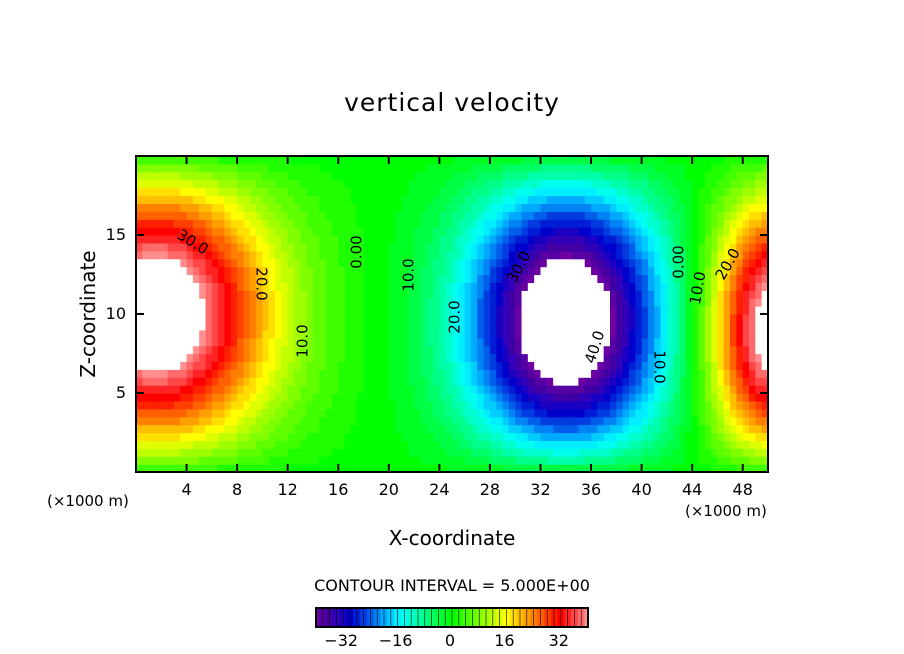 The width and height of the screenshot is (904, 654). Describe the element at coordinates (452, 538) in the screenshot. I see `x-axis-label: X-coordinate` at that location.